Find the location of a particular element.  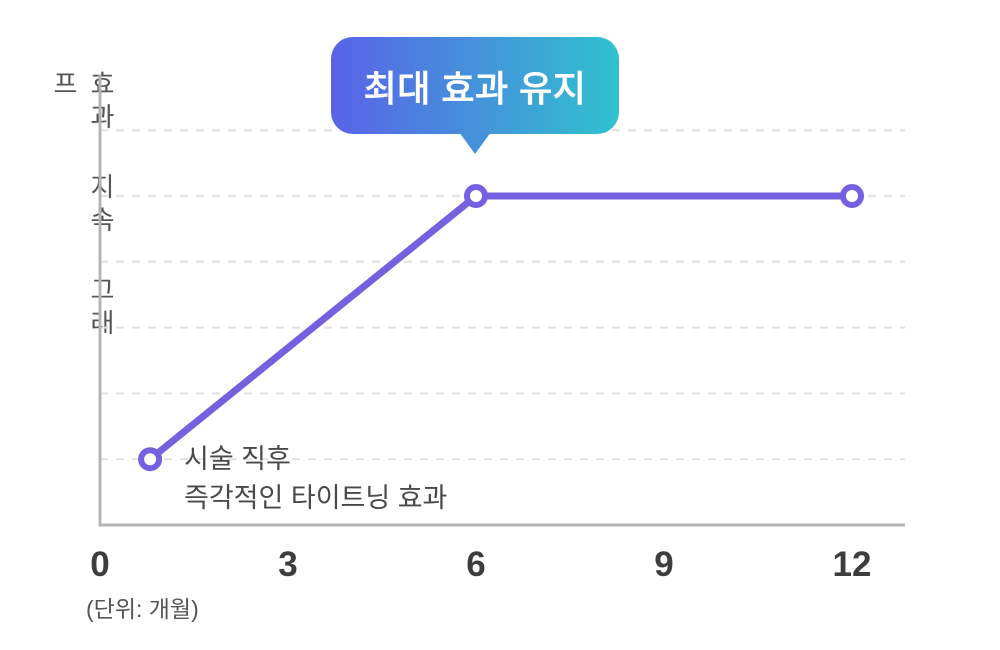

first-point-label-line1: 시술 직후 is located at coordinates (237, 459).